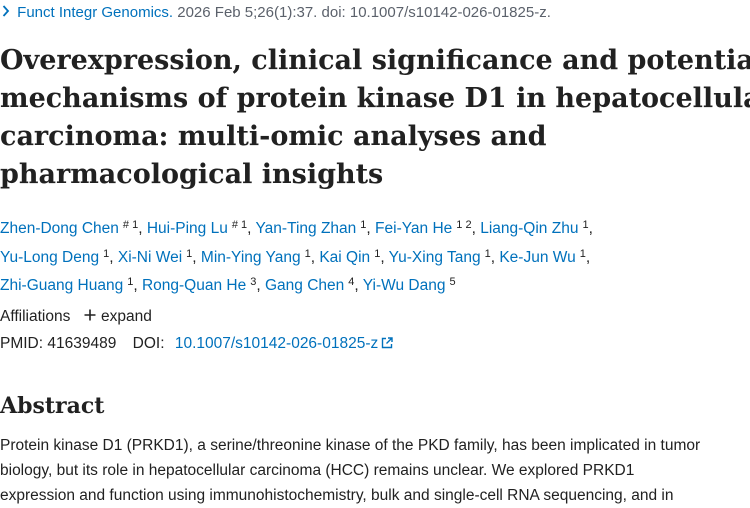 This screenshot has height=508, width=750. Describe the element at coordinates (452, 282) in the screenshot. I see `author-affiliation-ref: 5` at that location.